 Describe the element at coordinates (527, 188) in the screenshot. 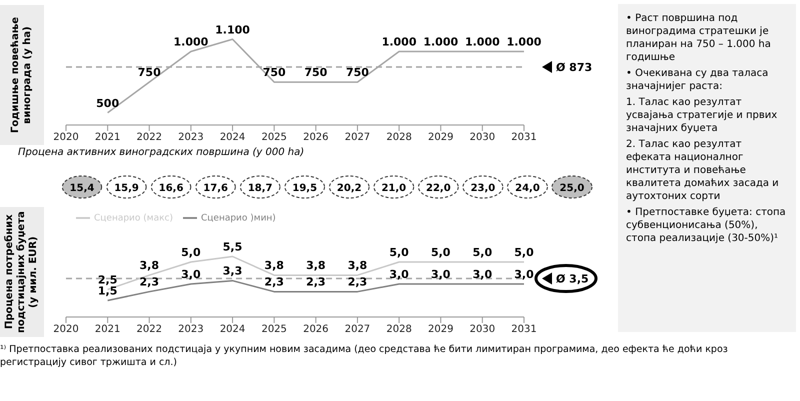

I see `data-label: 24,0` at that location.